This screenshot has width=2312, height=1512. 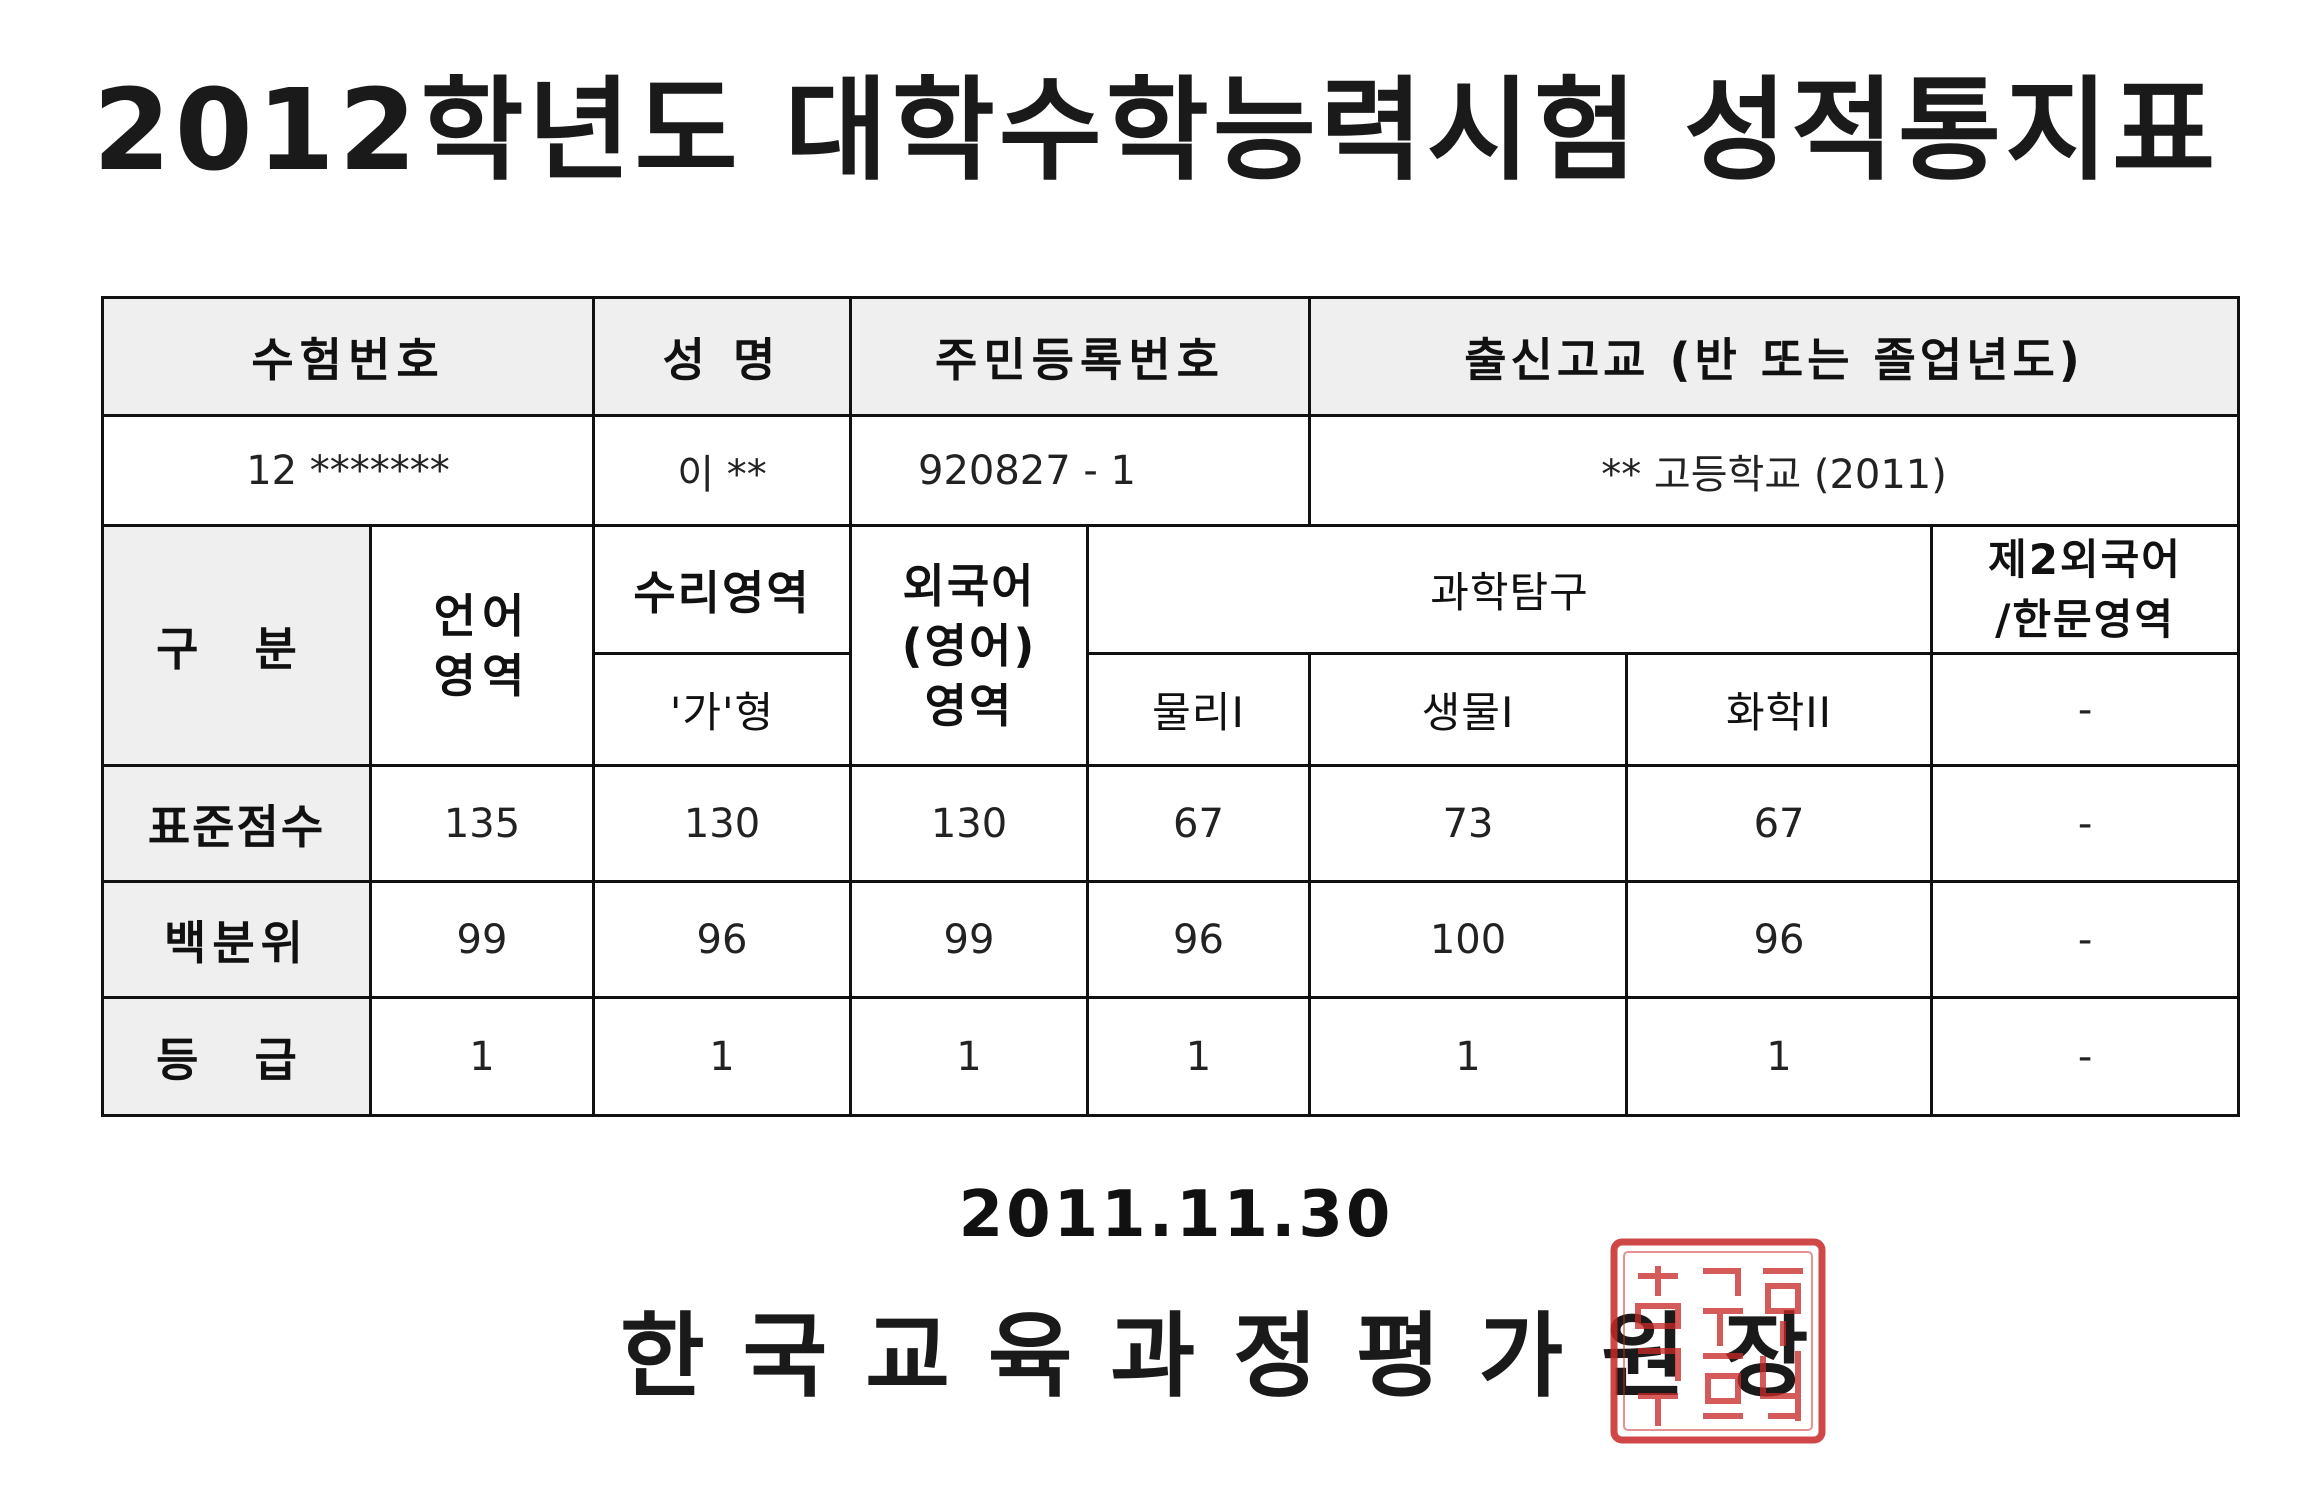 I want to click on category-label: 구 분, so click(x=236, y=645).